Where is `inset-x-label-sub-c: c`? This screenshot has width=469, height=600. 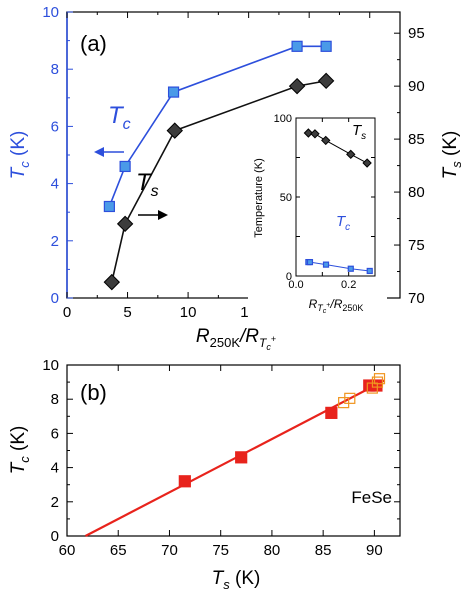
inset-x-label-sub-c: c is located at coordinates (325, 311).